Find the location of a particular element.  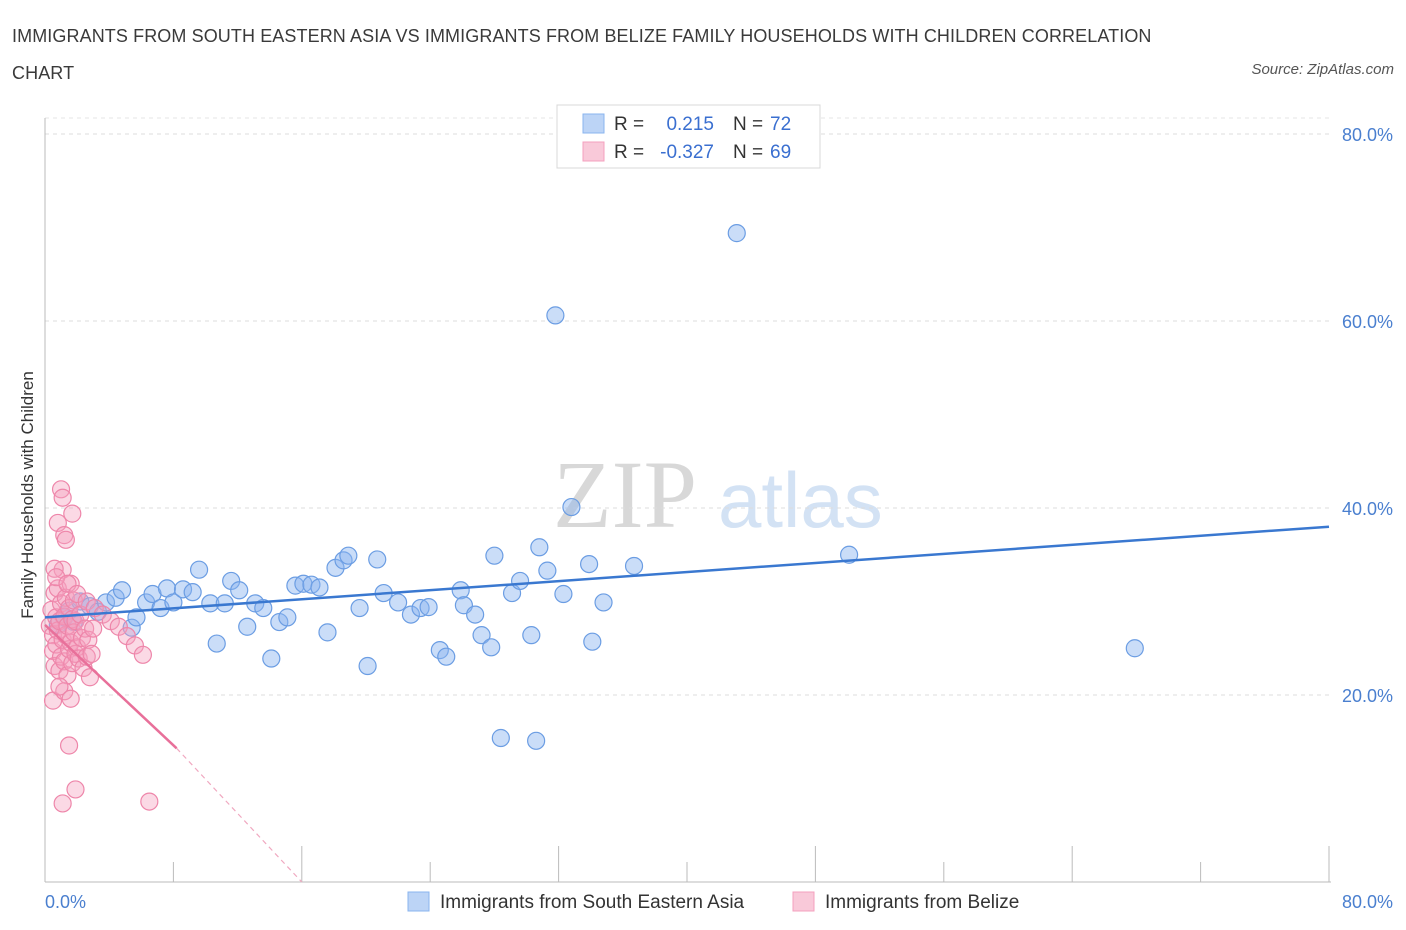

x-tick-label-min: 0.0% is located at coordinates (65, 902).